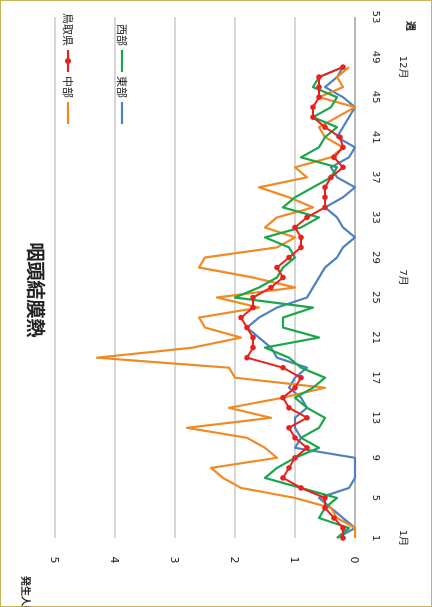 The image size is (432, 607). I want to click on legend-label: 鳥取県, so click(68, 29).